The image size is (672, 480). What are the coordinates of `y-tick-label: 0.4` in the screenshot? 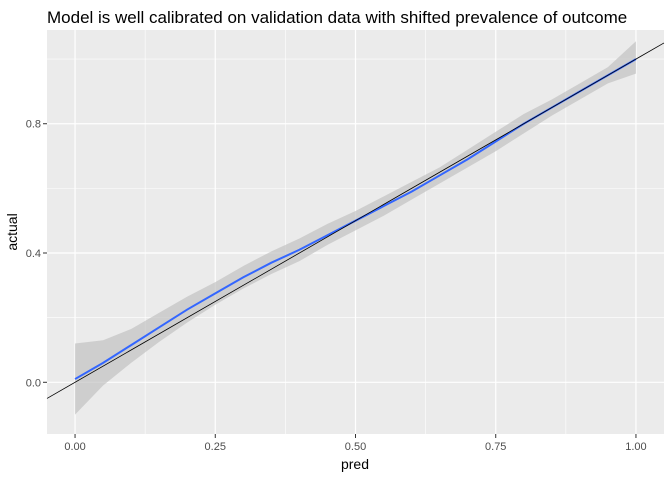 It's located at (33, 254).